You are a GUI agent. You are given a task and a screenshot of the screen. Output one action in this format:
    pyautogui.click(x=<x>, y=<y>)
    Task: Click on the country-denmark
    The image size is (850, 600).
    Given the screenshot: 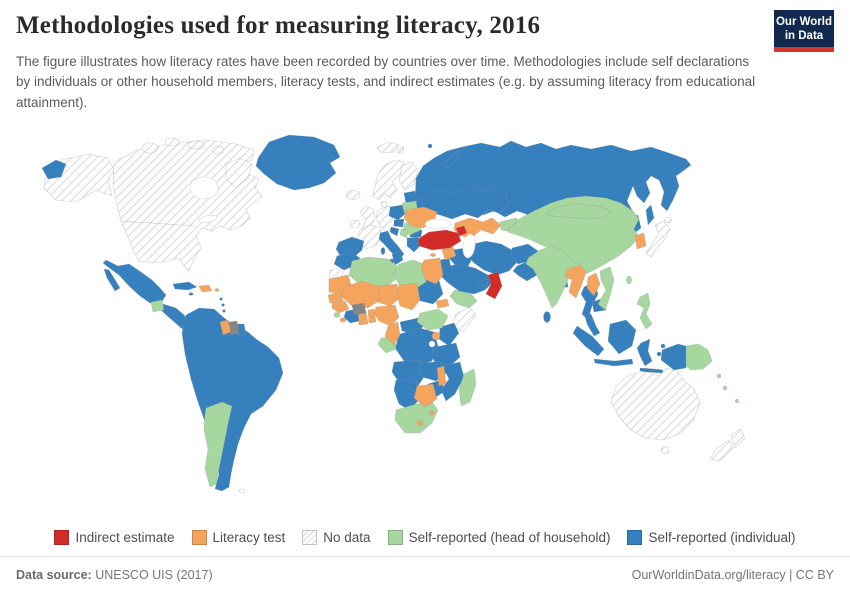 What is the action you would take?
    pyautogui.click(x=384, y=204)
    